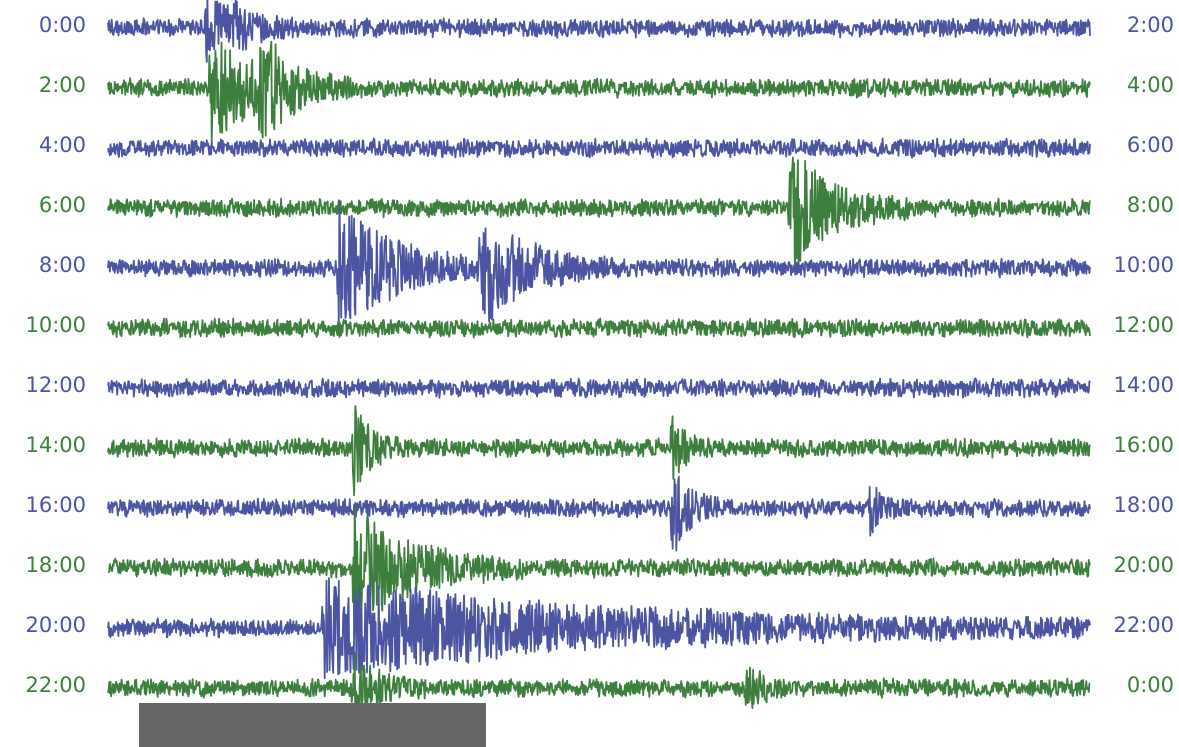 Image resolution: width=1179 pixels, height=747 pixels. Describe the element at coordinates (55, 685) in the screenshot. I see `left-time-label: 22:00` at that location.